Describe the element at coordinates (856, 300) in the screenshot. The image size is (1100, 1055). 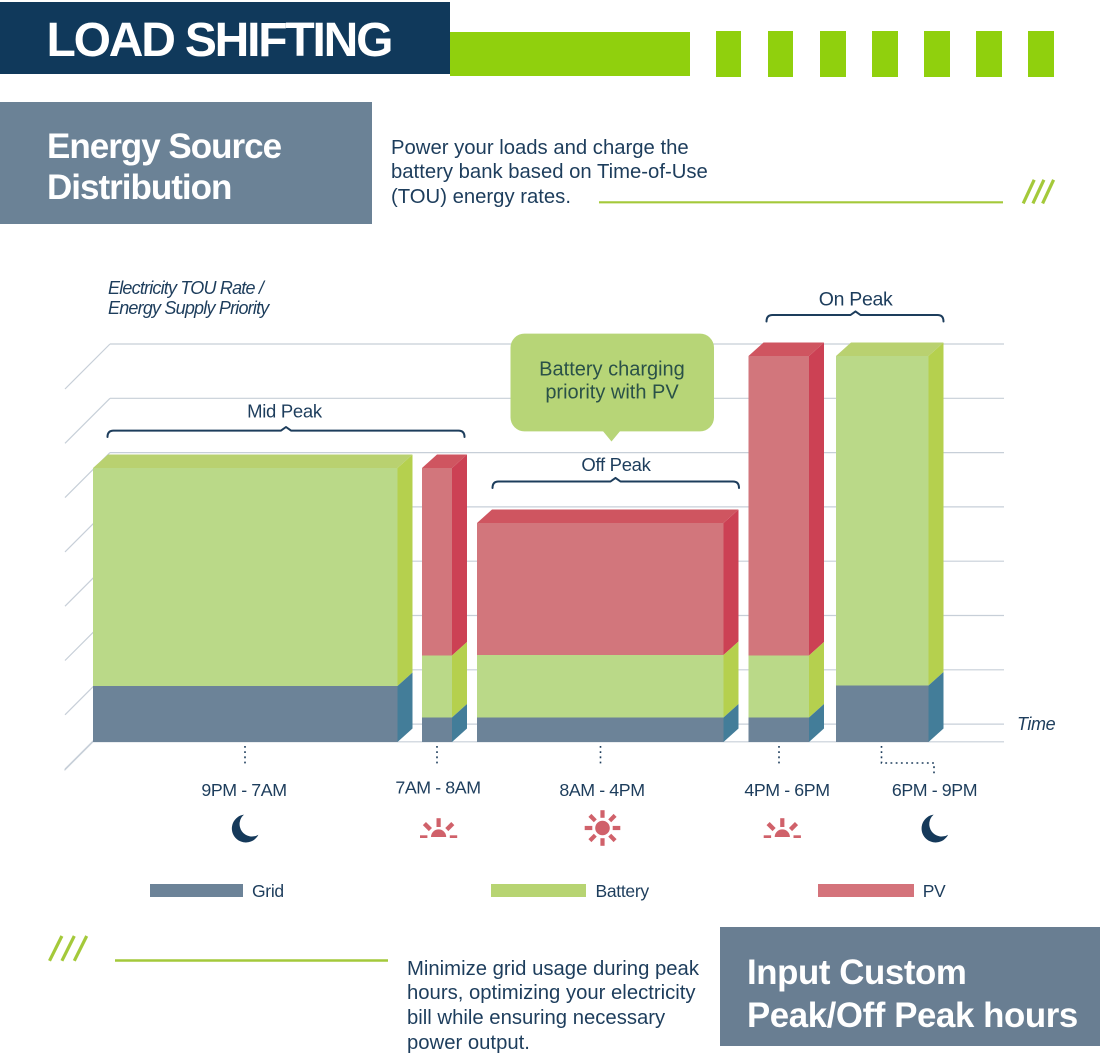
I see `svg-text: On Peak` at that location.